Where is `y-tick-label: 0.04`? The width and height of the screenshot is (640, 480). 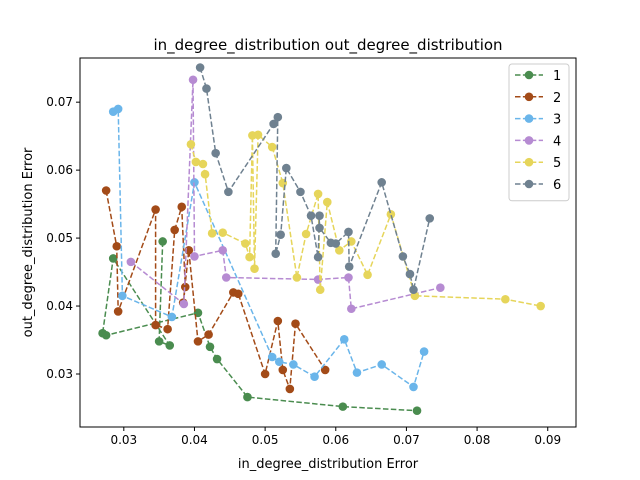
y-tick-label: 0.04 is located at coordinates (59, 306).